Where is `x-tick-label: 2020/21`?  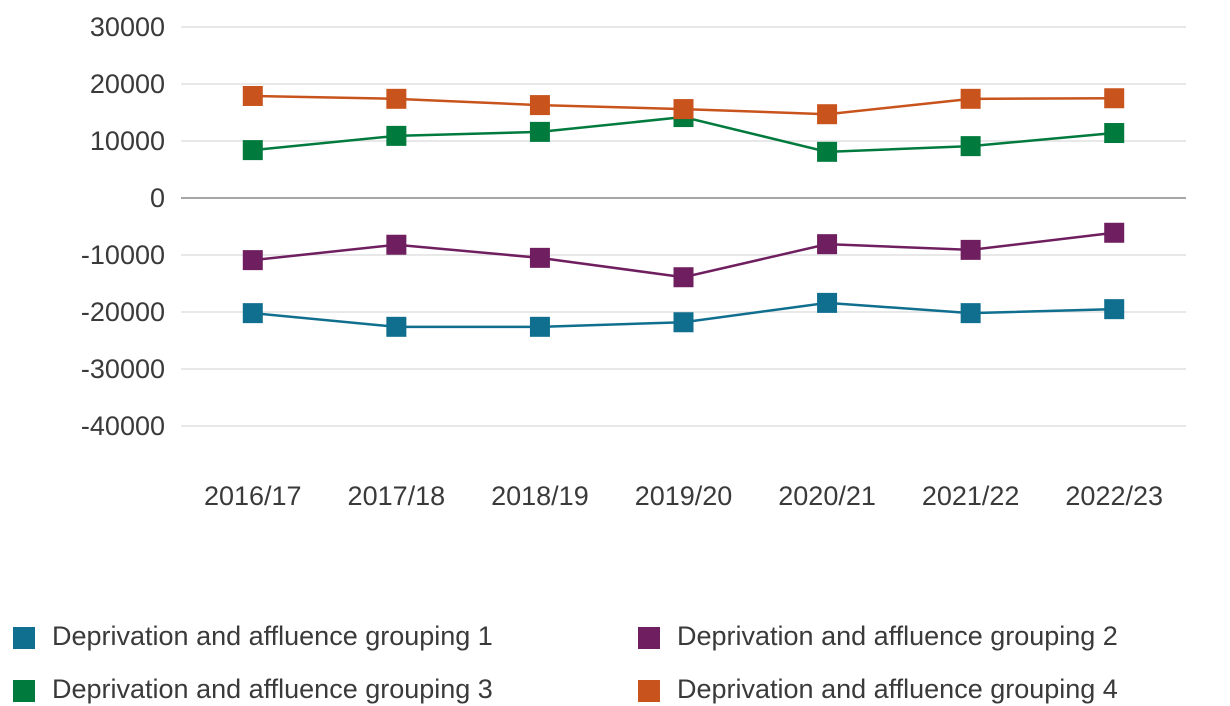 x-tick-label: 2020/21 is located at coordinates (827, 496).